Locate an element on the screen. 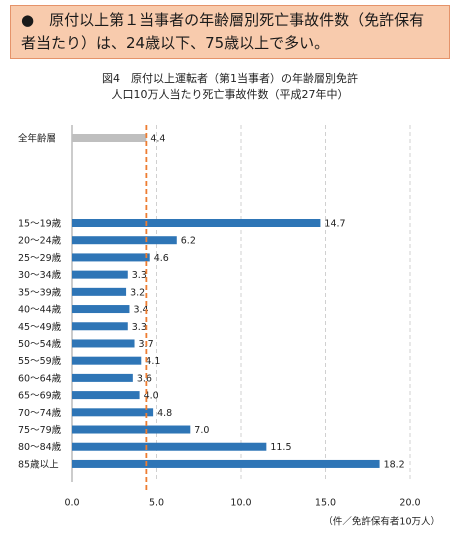 This screenshot has width=461, height=536. x-tick-label: 0.0 is located at coordinates (71, 503).